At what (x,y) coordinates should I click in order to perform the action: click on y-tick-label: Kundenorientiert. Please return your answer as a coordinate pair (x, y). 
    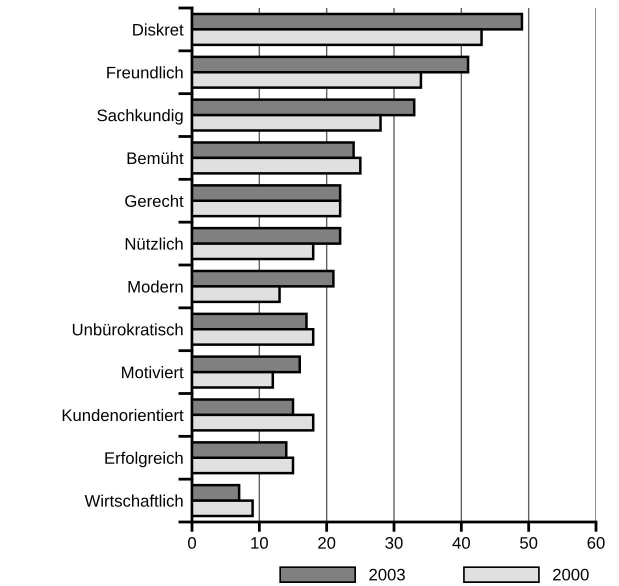
    Looking at the image, I should click on (123, 415).